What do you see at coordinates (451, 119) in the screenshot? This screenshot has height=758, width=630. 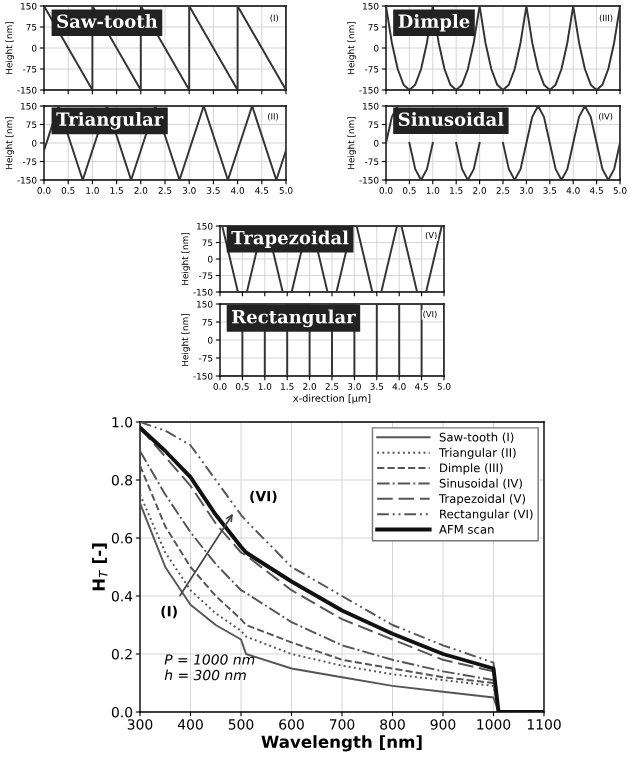 I see `chart-title: Sinusoidal` at bounding box center [451, 119].